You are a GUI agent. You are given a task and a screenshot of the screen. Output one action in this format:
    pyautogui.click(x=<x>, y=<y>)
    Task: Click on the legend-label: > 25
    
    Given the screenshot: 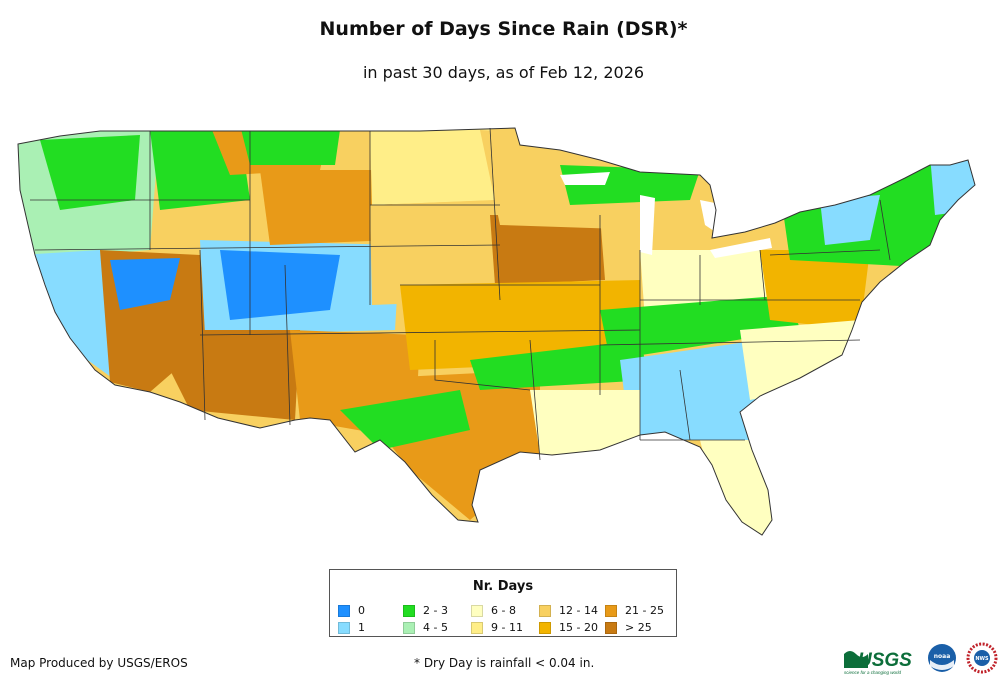 What is the action you would take?
    pyautogui.click(x=638, y=627)
    